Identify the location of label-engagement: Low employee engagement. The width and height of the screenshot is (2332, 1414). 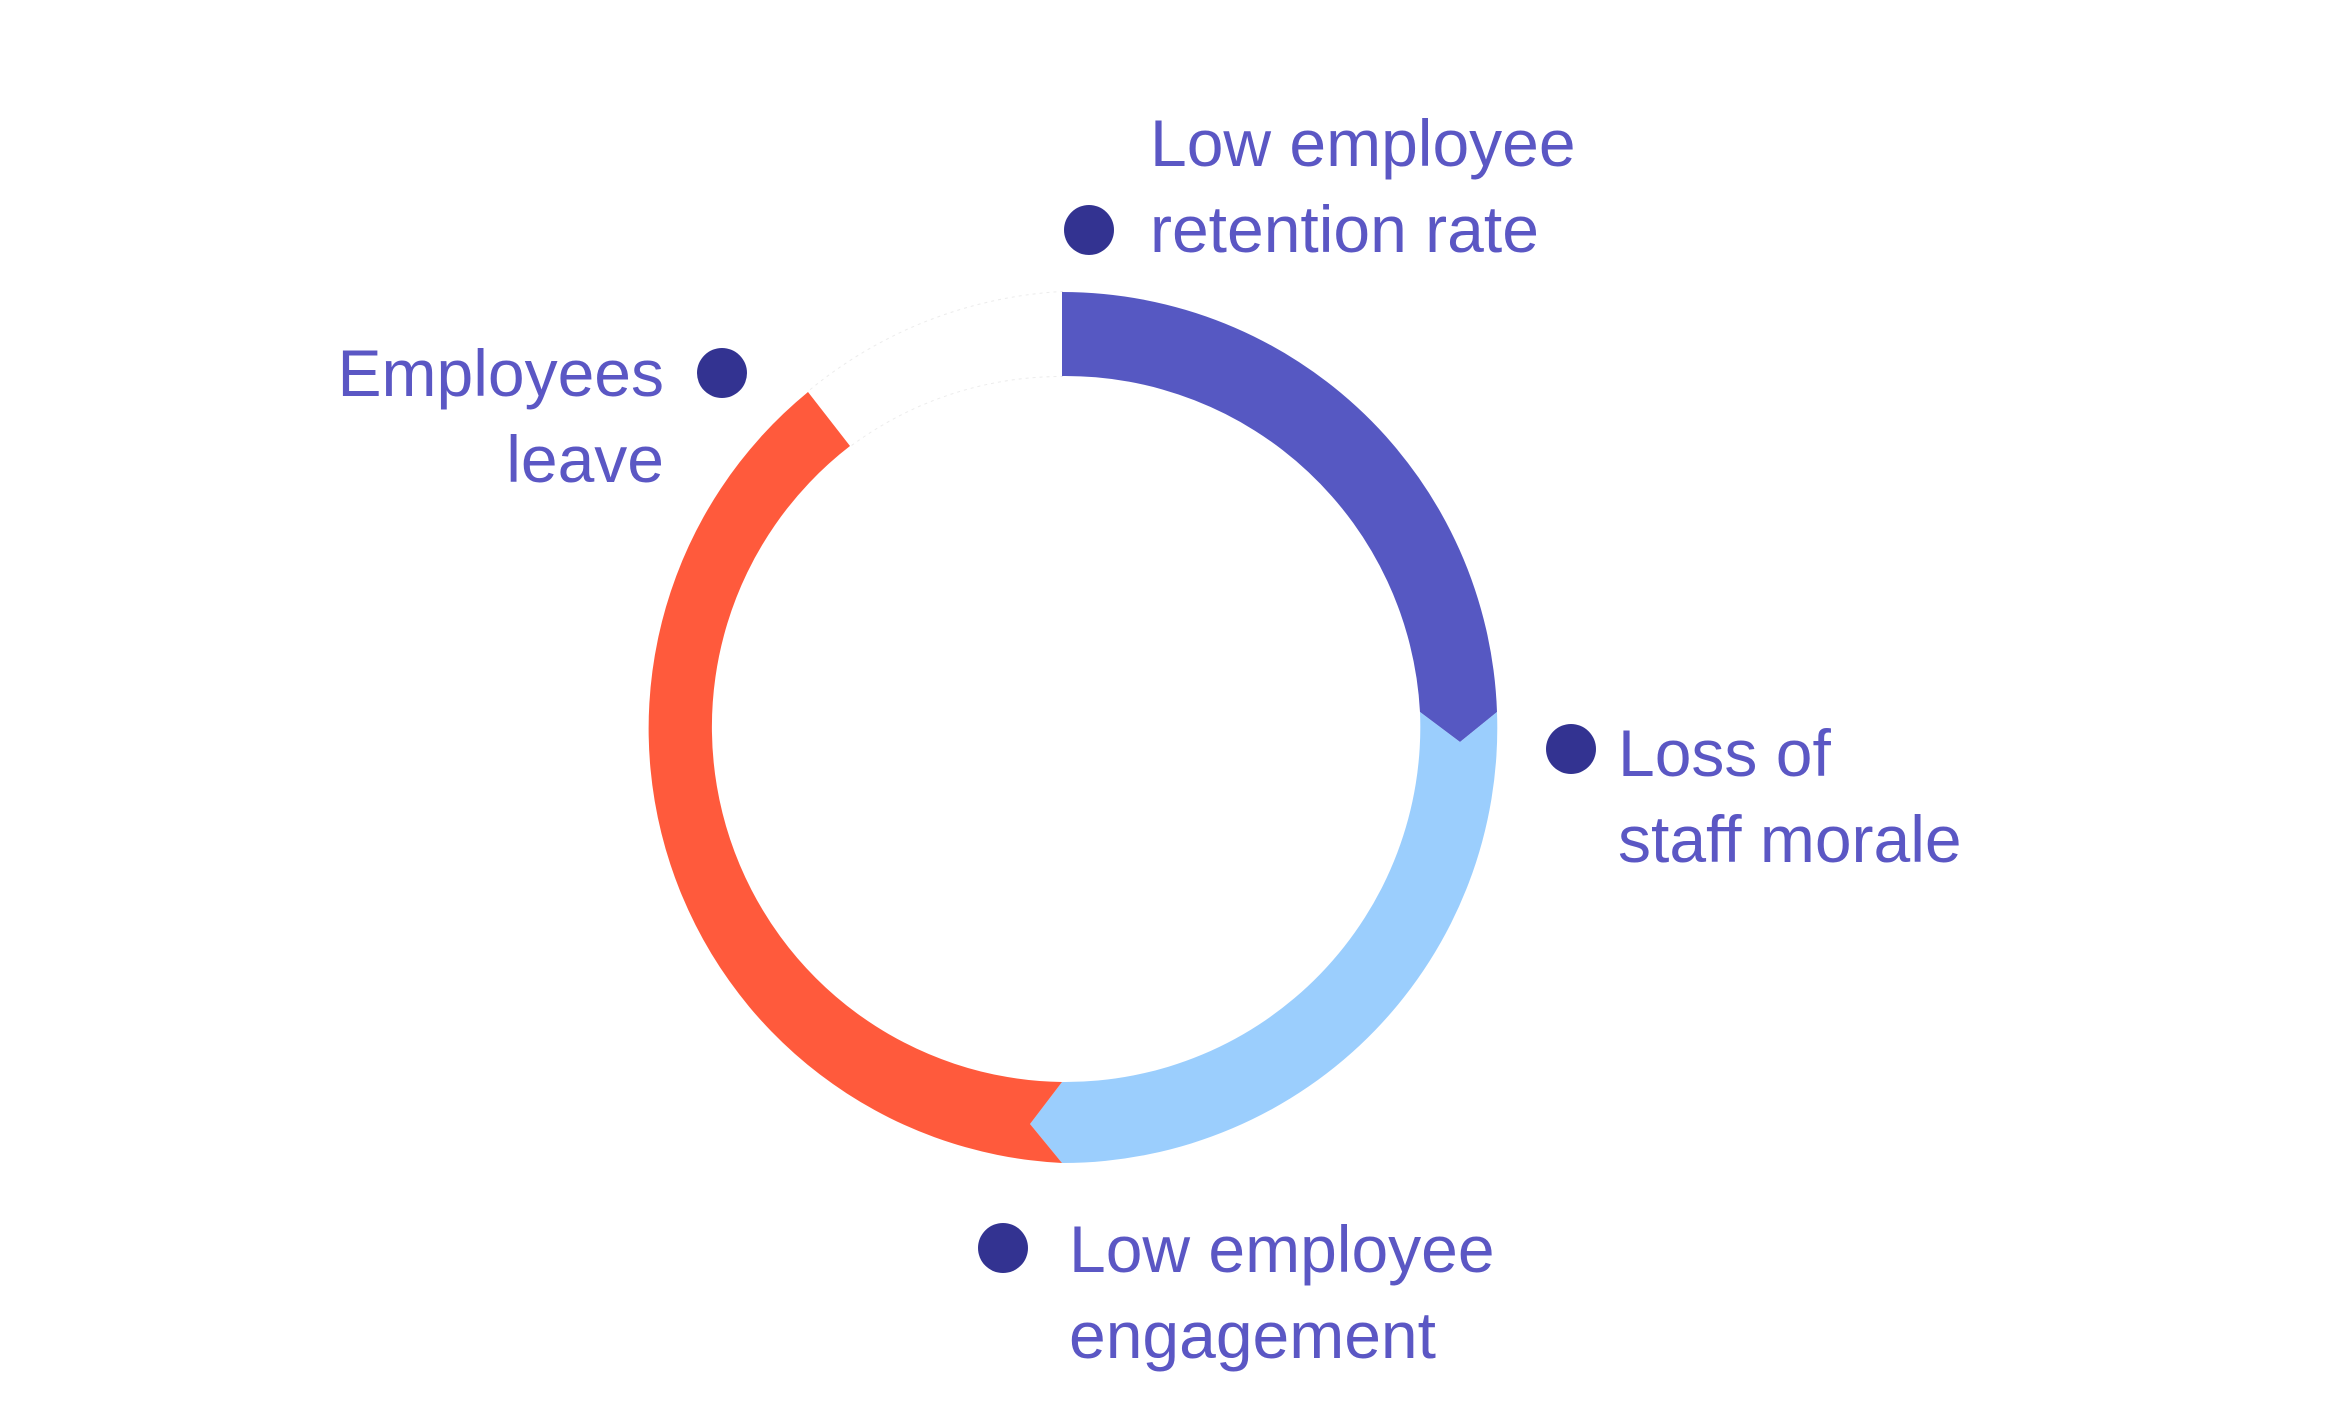
(1282, 1292).